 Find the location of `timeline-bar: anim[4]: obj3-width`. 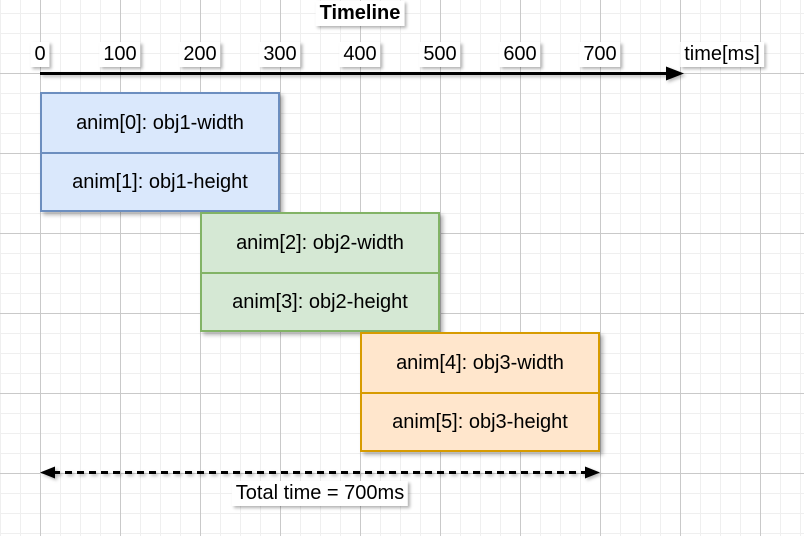

timeline-bar: anim[4]: obj3-width is located at coordinates (480, 363).